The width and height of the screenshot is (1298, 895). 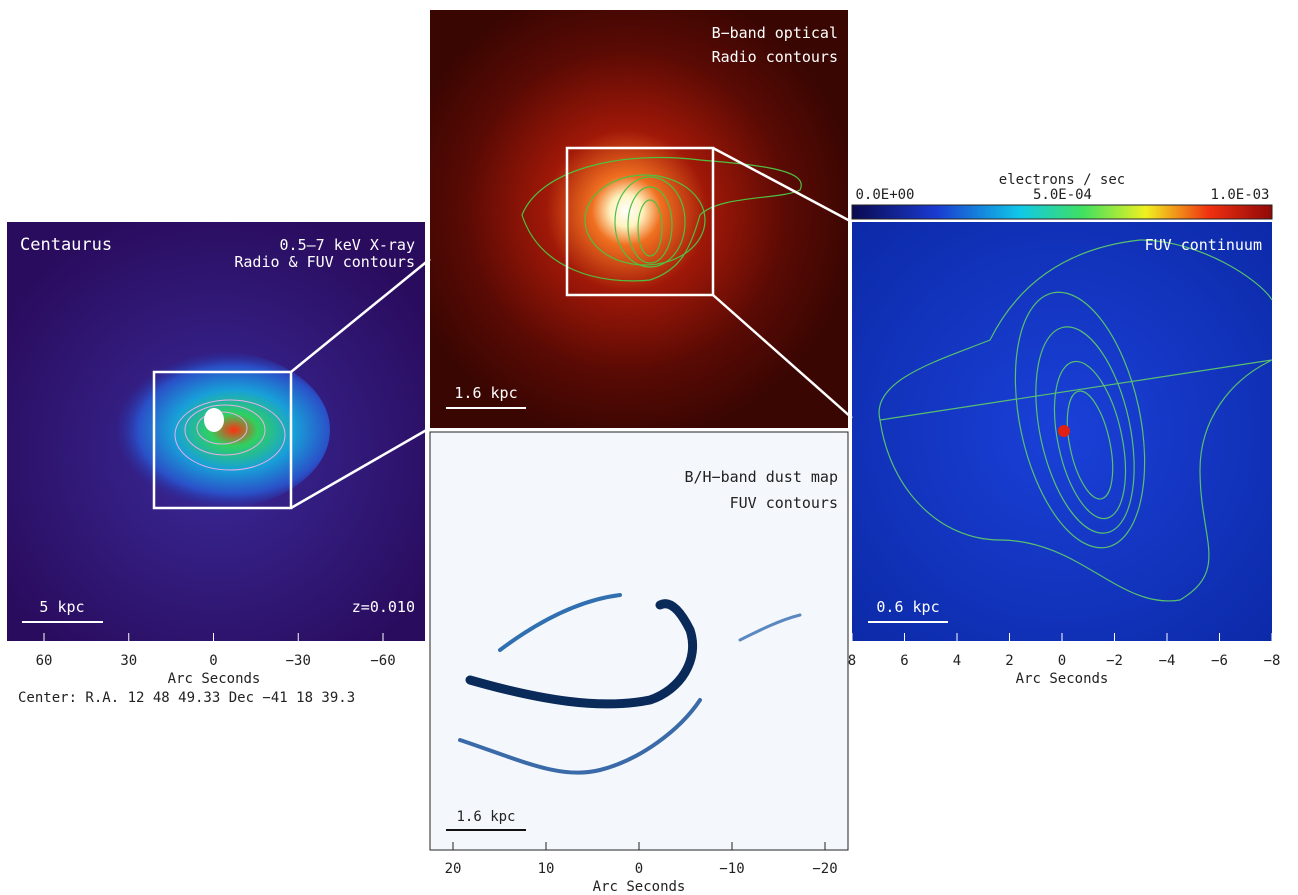 What do you see at coordinates (1062, 195) in the screenshot?
I see `tick-label: 5.0E-04` at bounding box center [1062, 195].